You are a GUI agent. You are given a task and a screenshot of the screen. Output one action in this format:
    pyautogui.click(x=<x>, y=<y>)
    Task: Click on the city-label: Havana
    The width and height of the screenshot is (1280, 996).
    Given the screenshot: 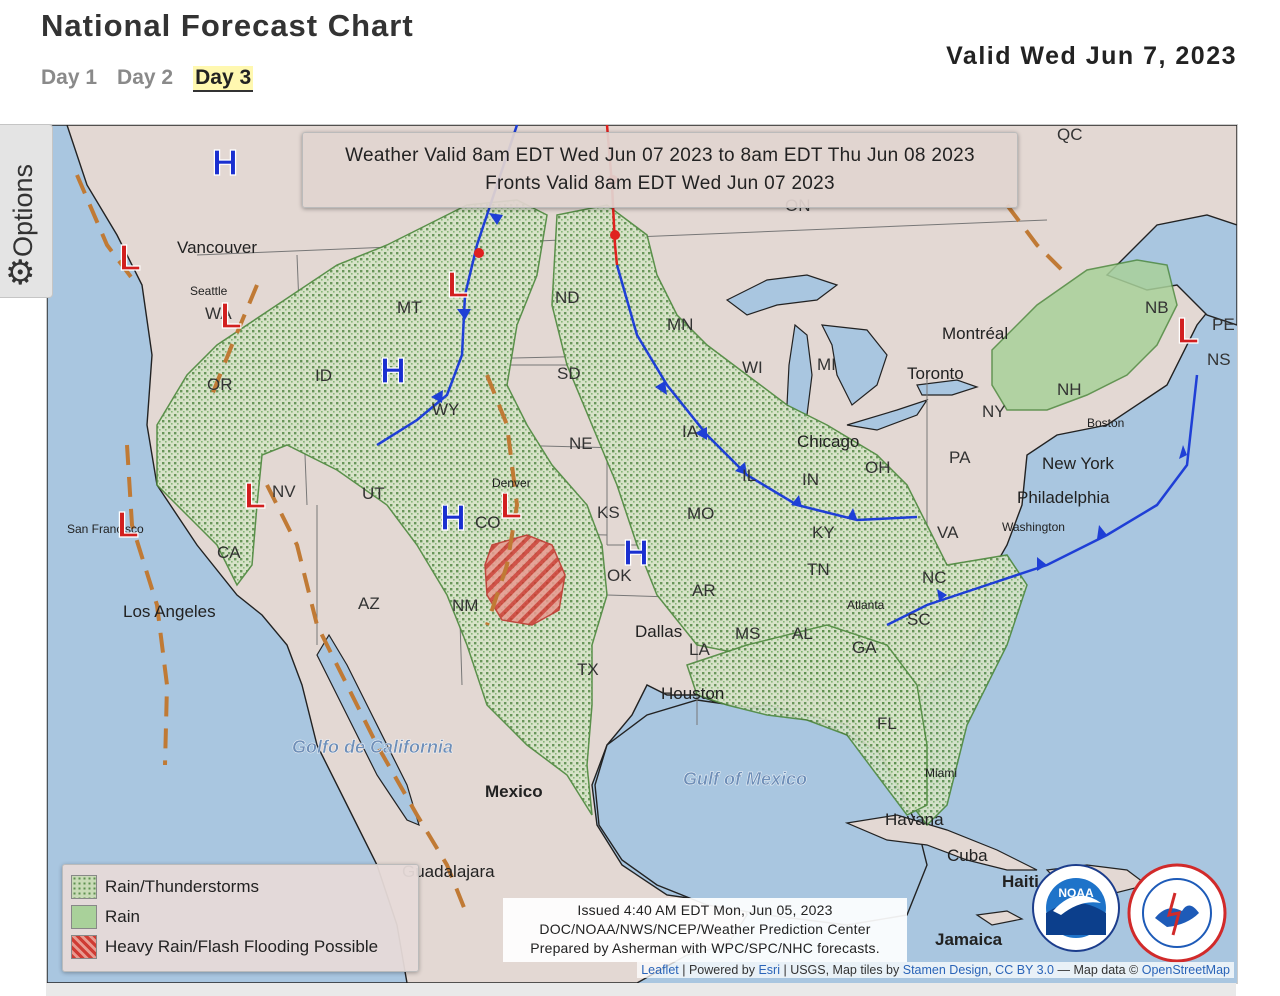 What is the action you would take?
    pyautogui.click(x=914, y=819)
    